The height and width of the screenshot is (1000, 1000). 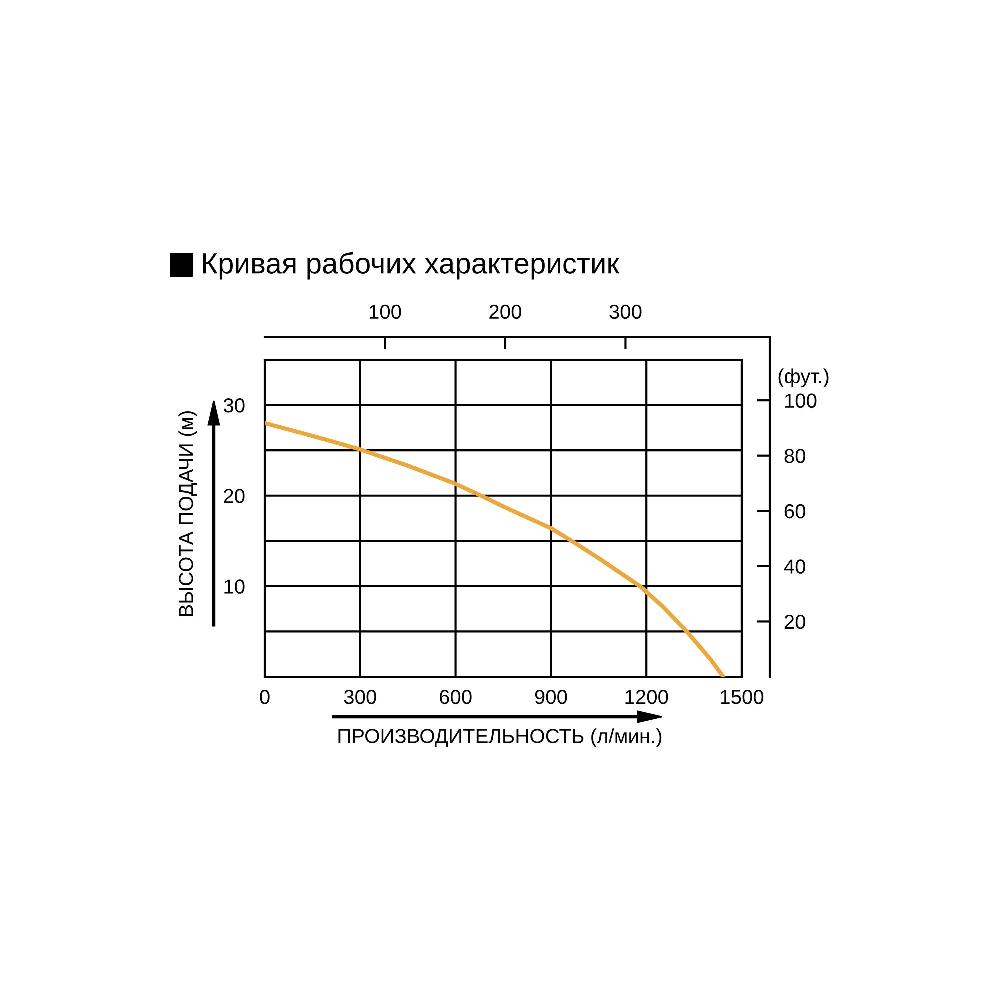 What do you see at coordinates (795, 622) in the screenshot?
I see `y2-tick-label: 20` at bounding box center [795, 622].